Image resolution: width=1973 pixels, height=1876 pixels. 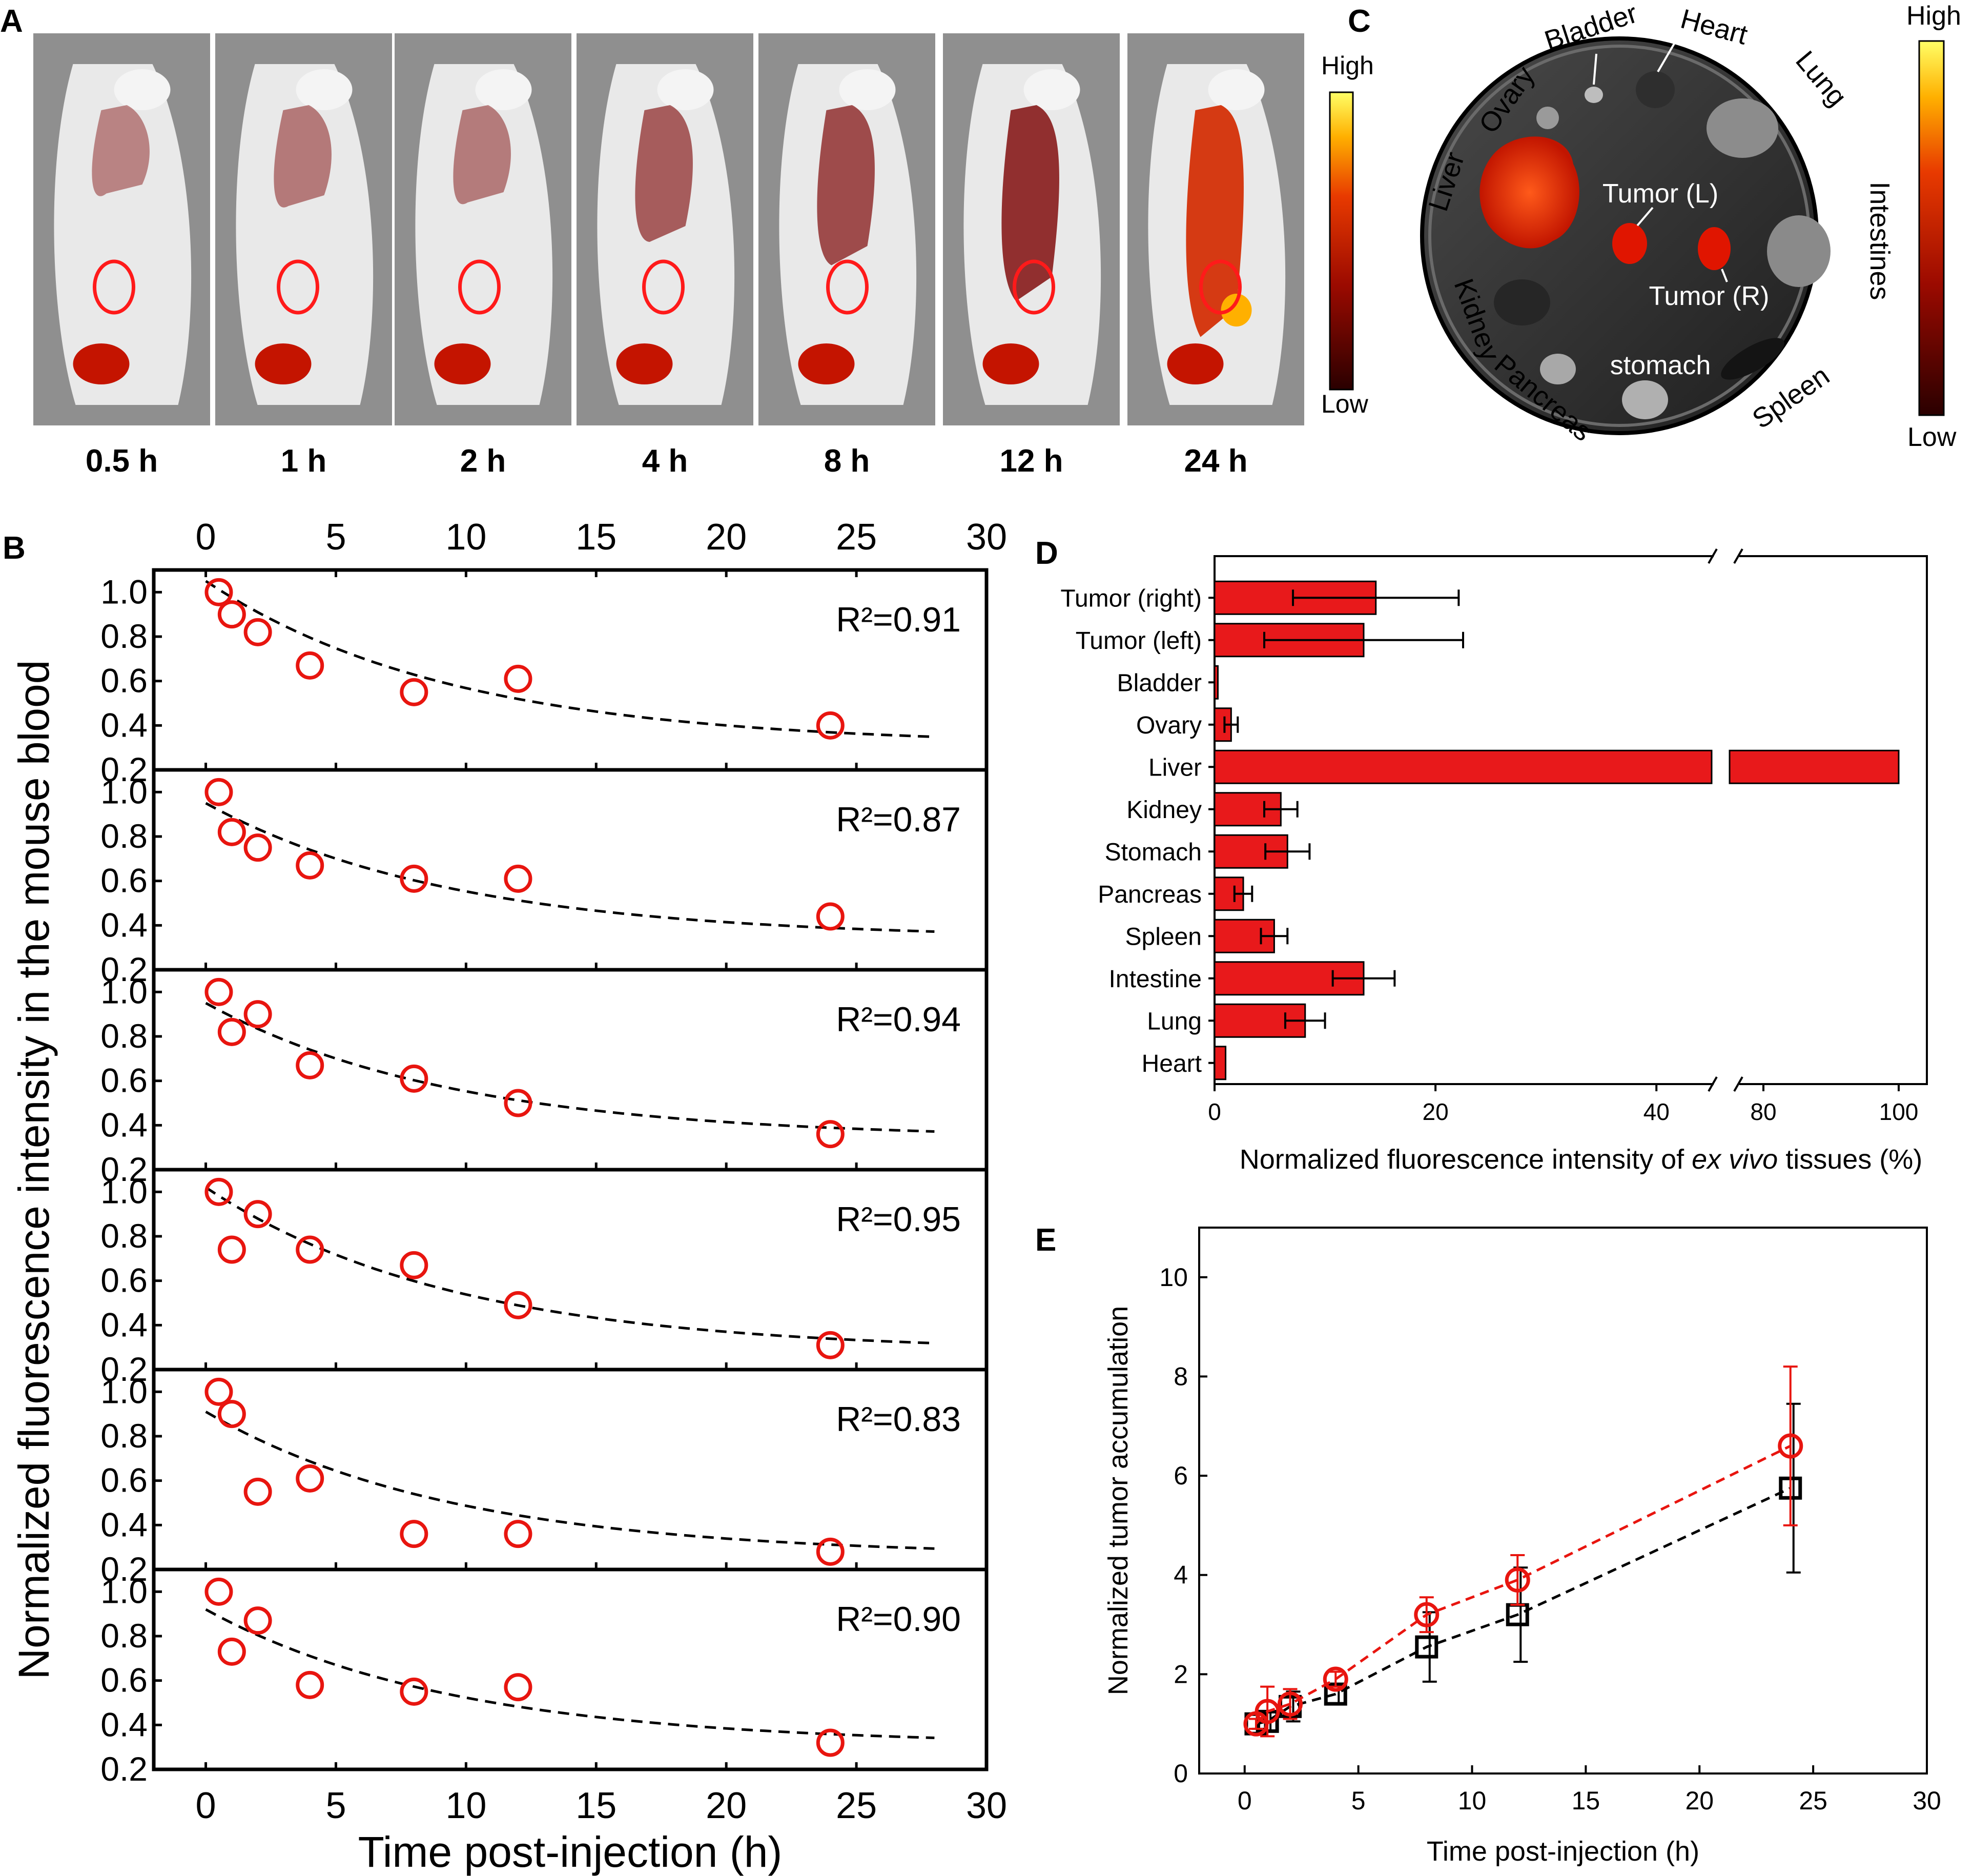 I want to click on tumor-r-pointer, so click(x=1725, y=275).